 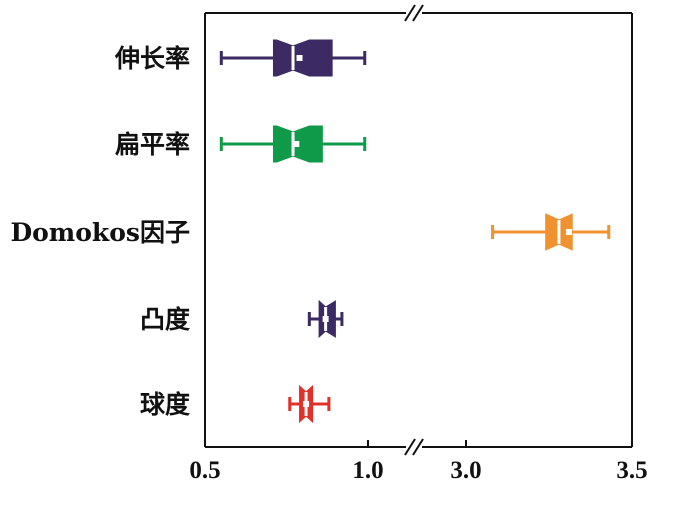 I want to click on x-tick-label: 1.0, so click(x=367, y=470).